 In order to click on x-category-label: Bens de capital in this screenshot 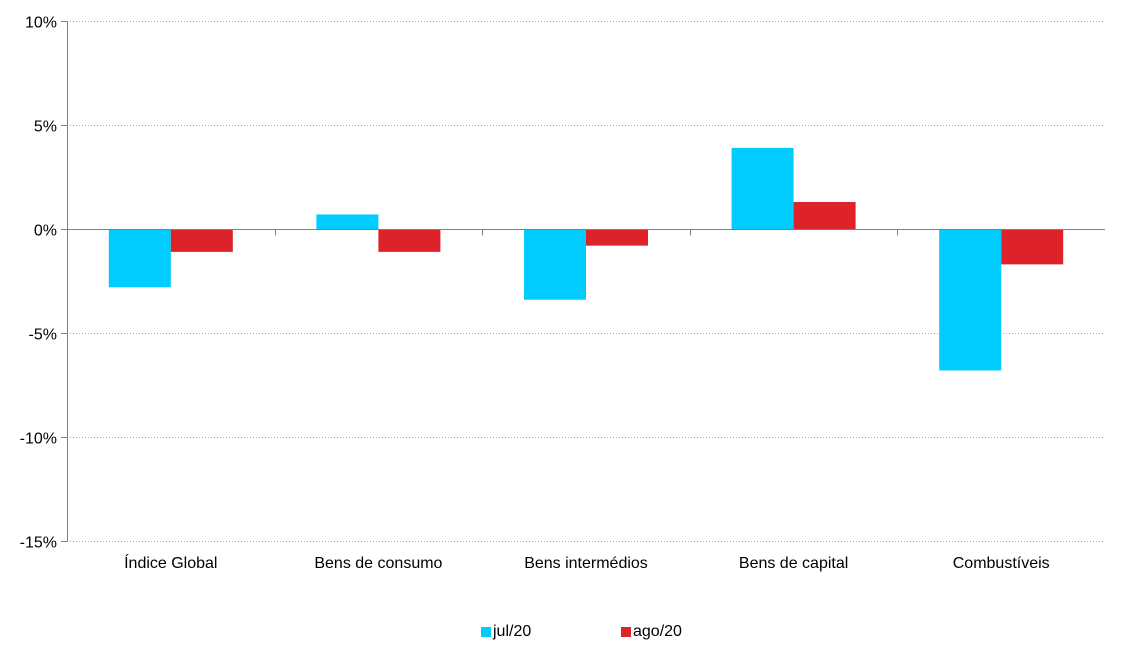, I will do `click(793, 563)`.